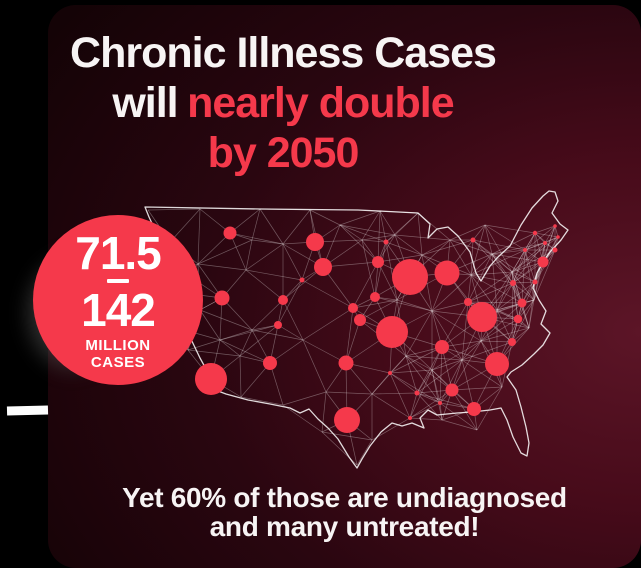 The width and height of the screenshot is (641, 568). Describe the element at coordinates (118, 280) in the screenshot. I see `fraction-divider` at that location.